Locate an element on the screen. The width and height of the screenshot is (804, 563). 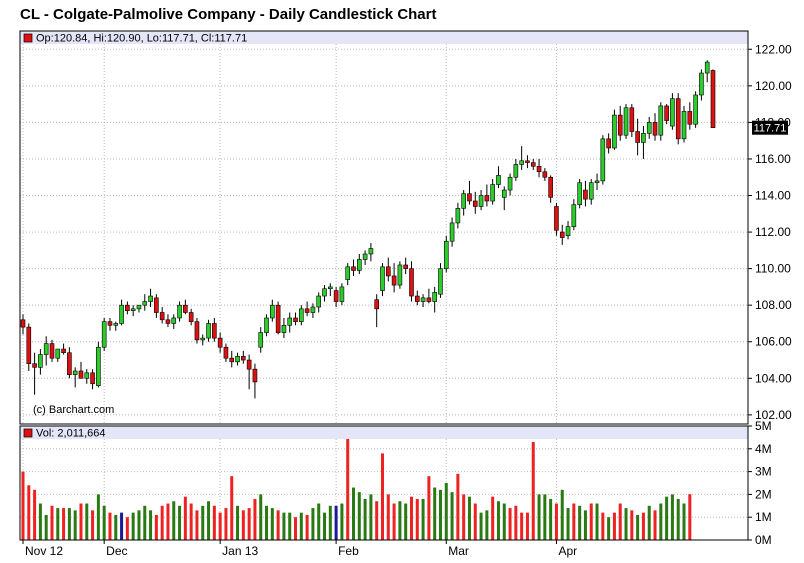
volume-axis-labels: 0M 1M 2M 3M 4M 5M is located at coordinates (760, 483).